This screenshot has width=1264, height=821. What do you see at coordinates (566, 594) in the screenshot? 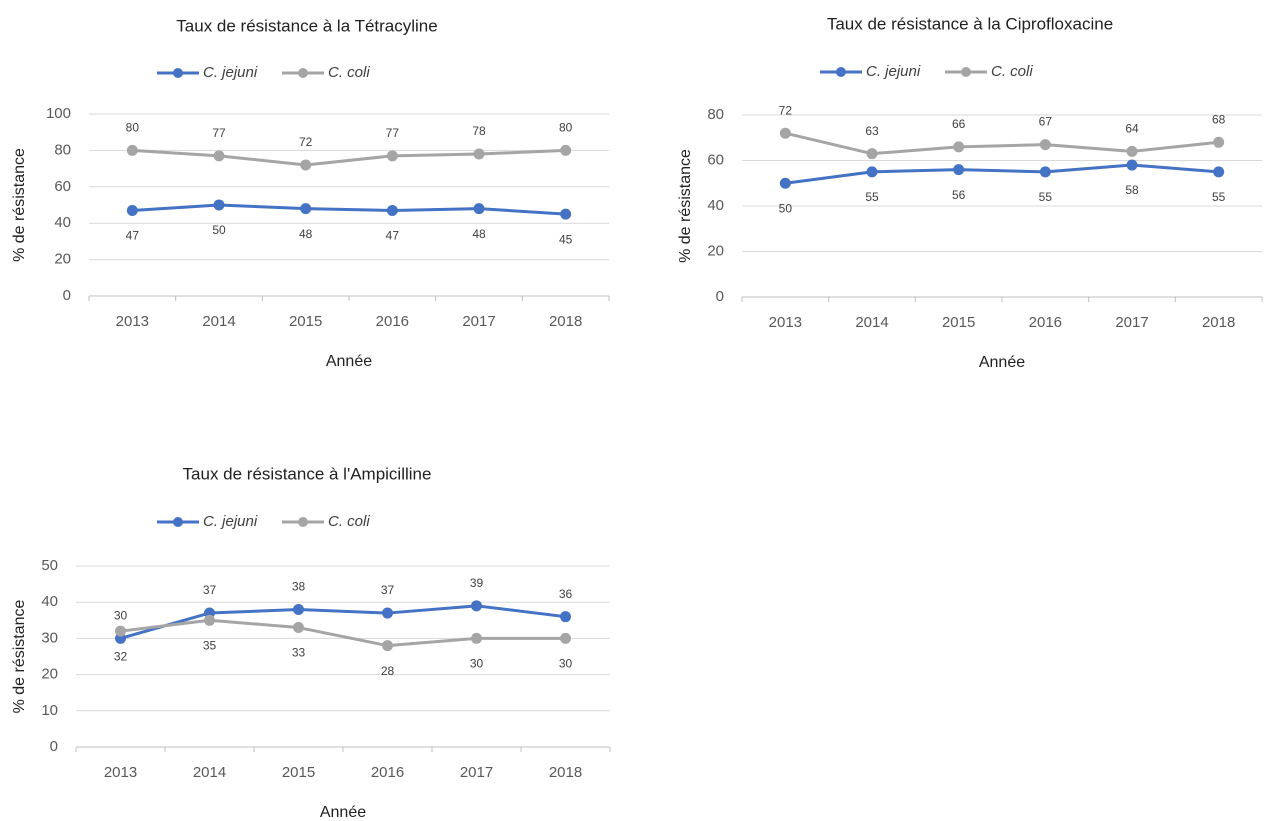
I see `data-label: 36` at bounding box center [566, 594].